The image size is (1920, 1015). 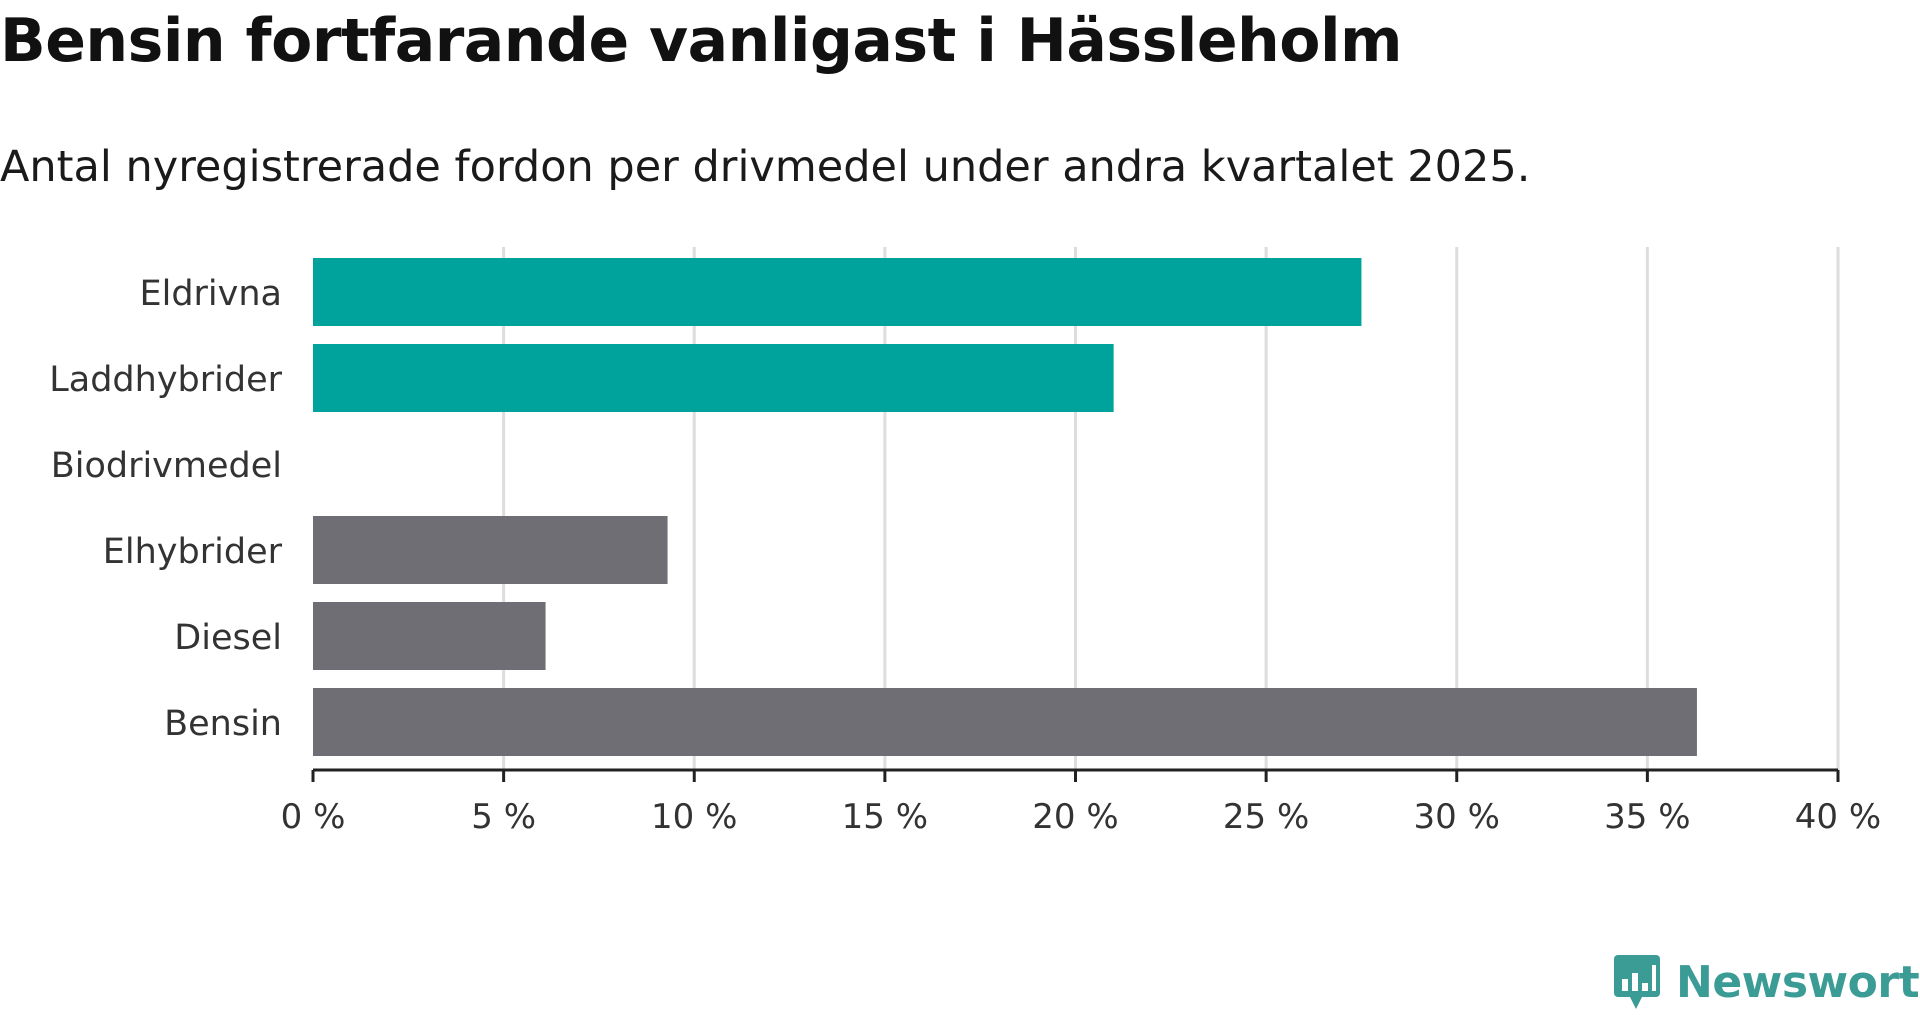 I want to click on x-tick-label: 0 %, so click(x=313, y=817).